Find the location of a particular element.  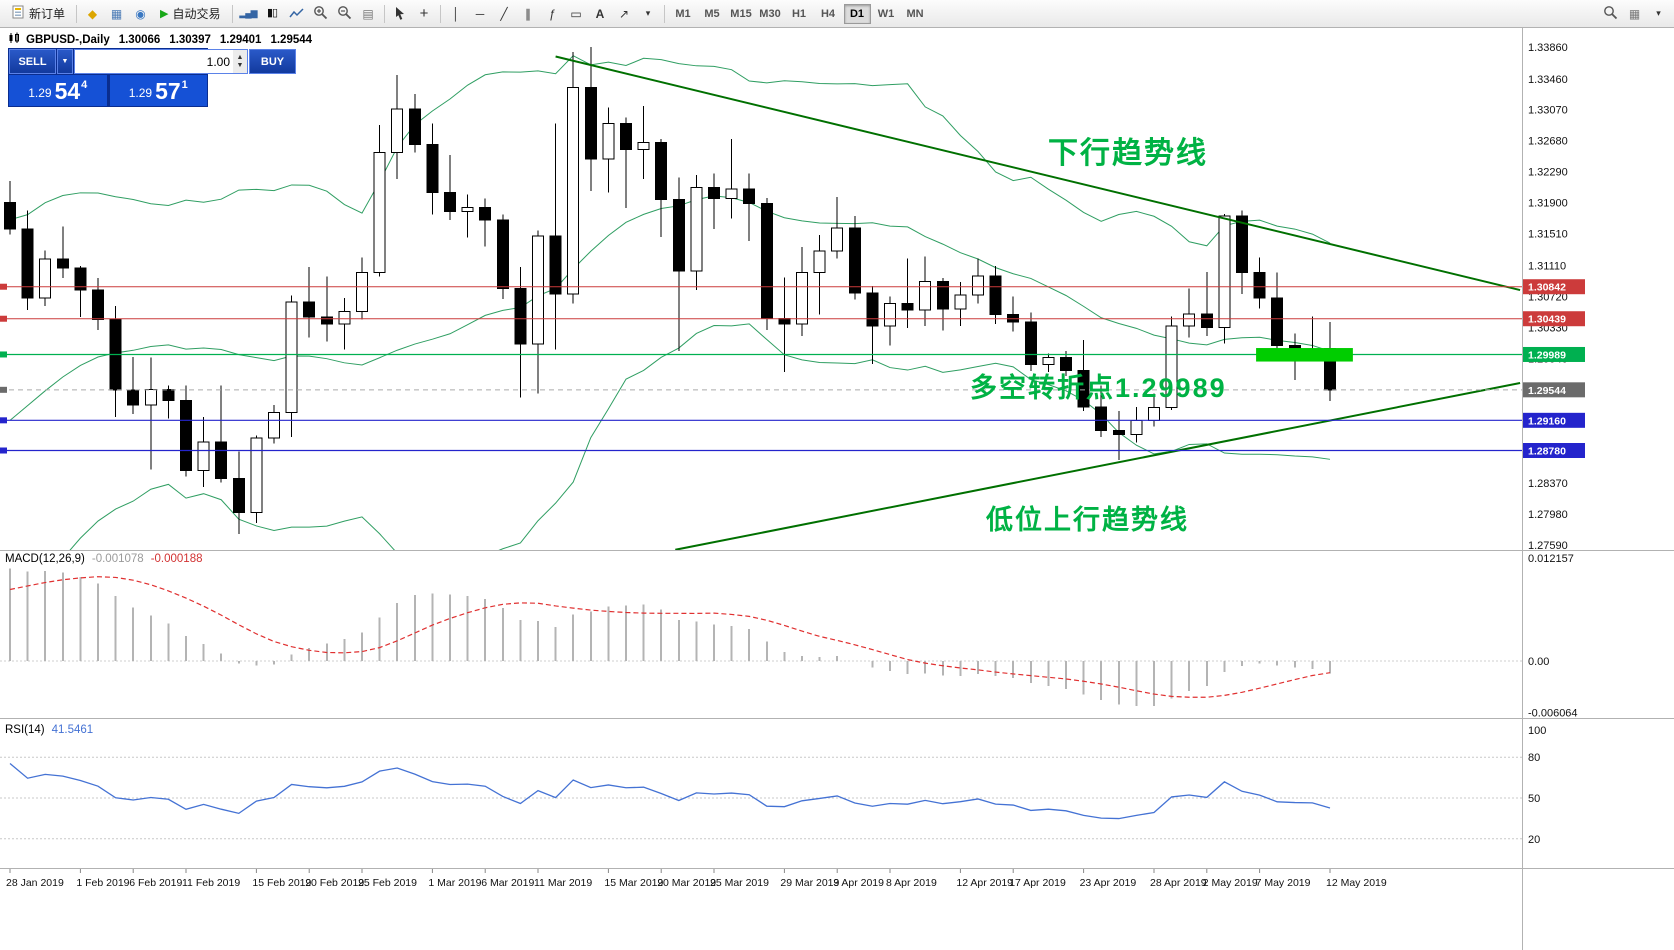

timeframe-button-m30: M30 is located at coordinates (770, 14).